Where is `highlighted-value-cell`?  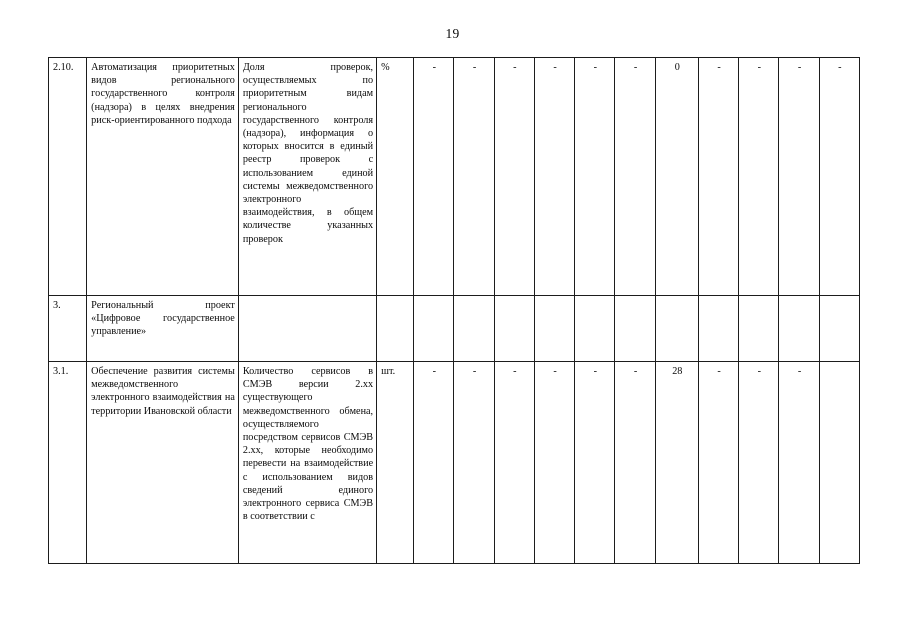
highlighted-value-cell is located at coordinates (676, 328).